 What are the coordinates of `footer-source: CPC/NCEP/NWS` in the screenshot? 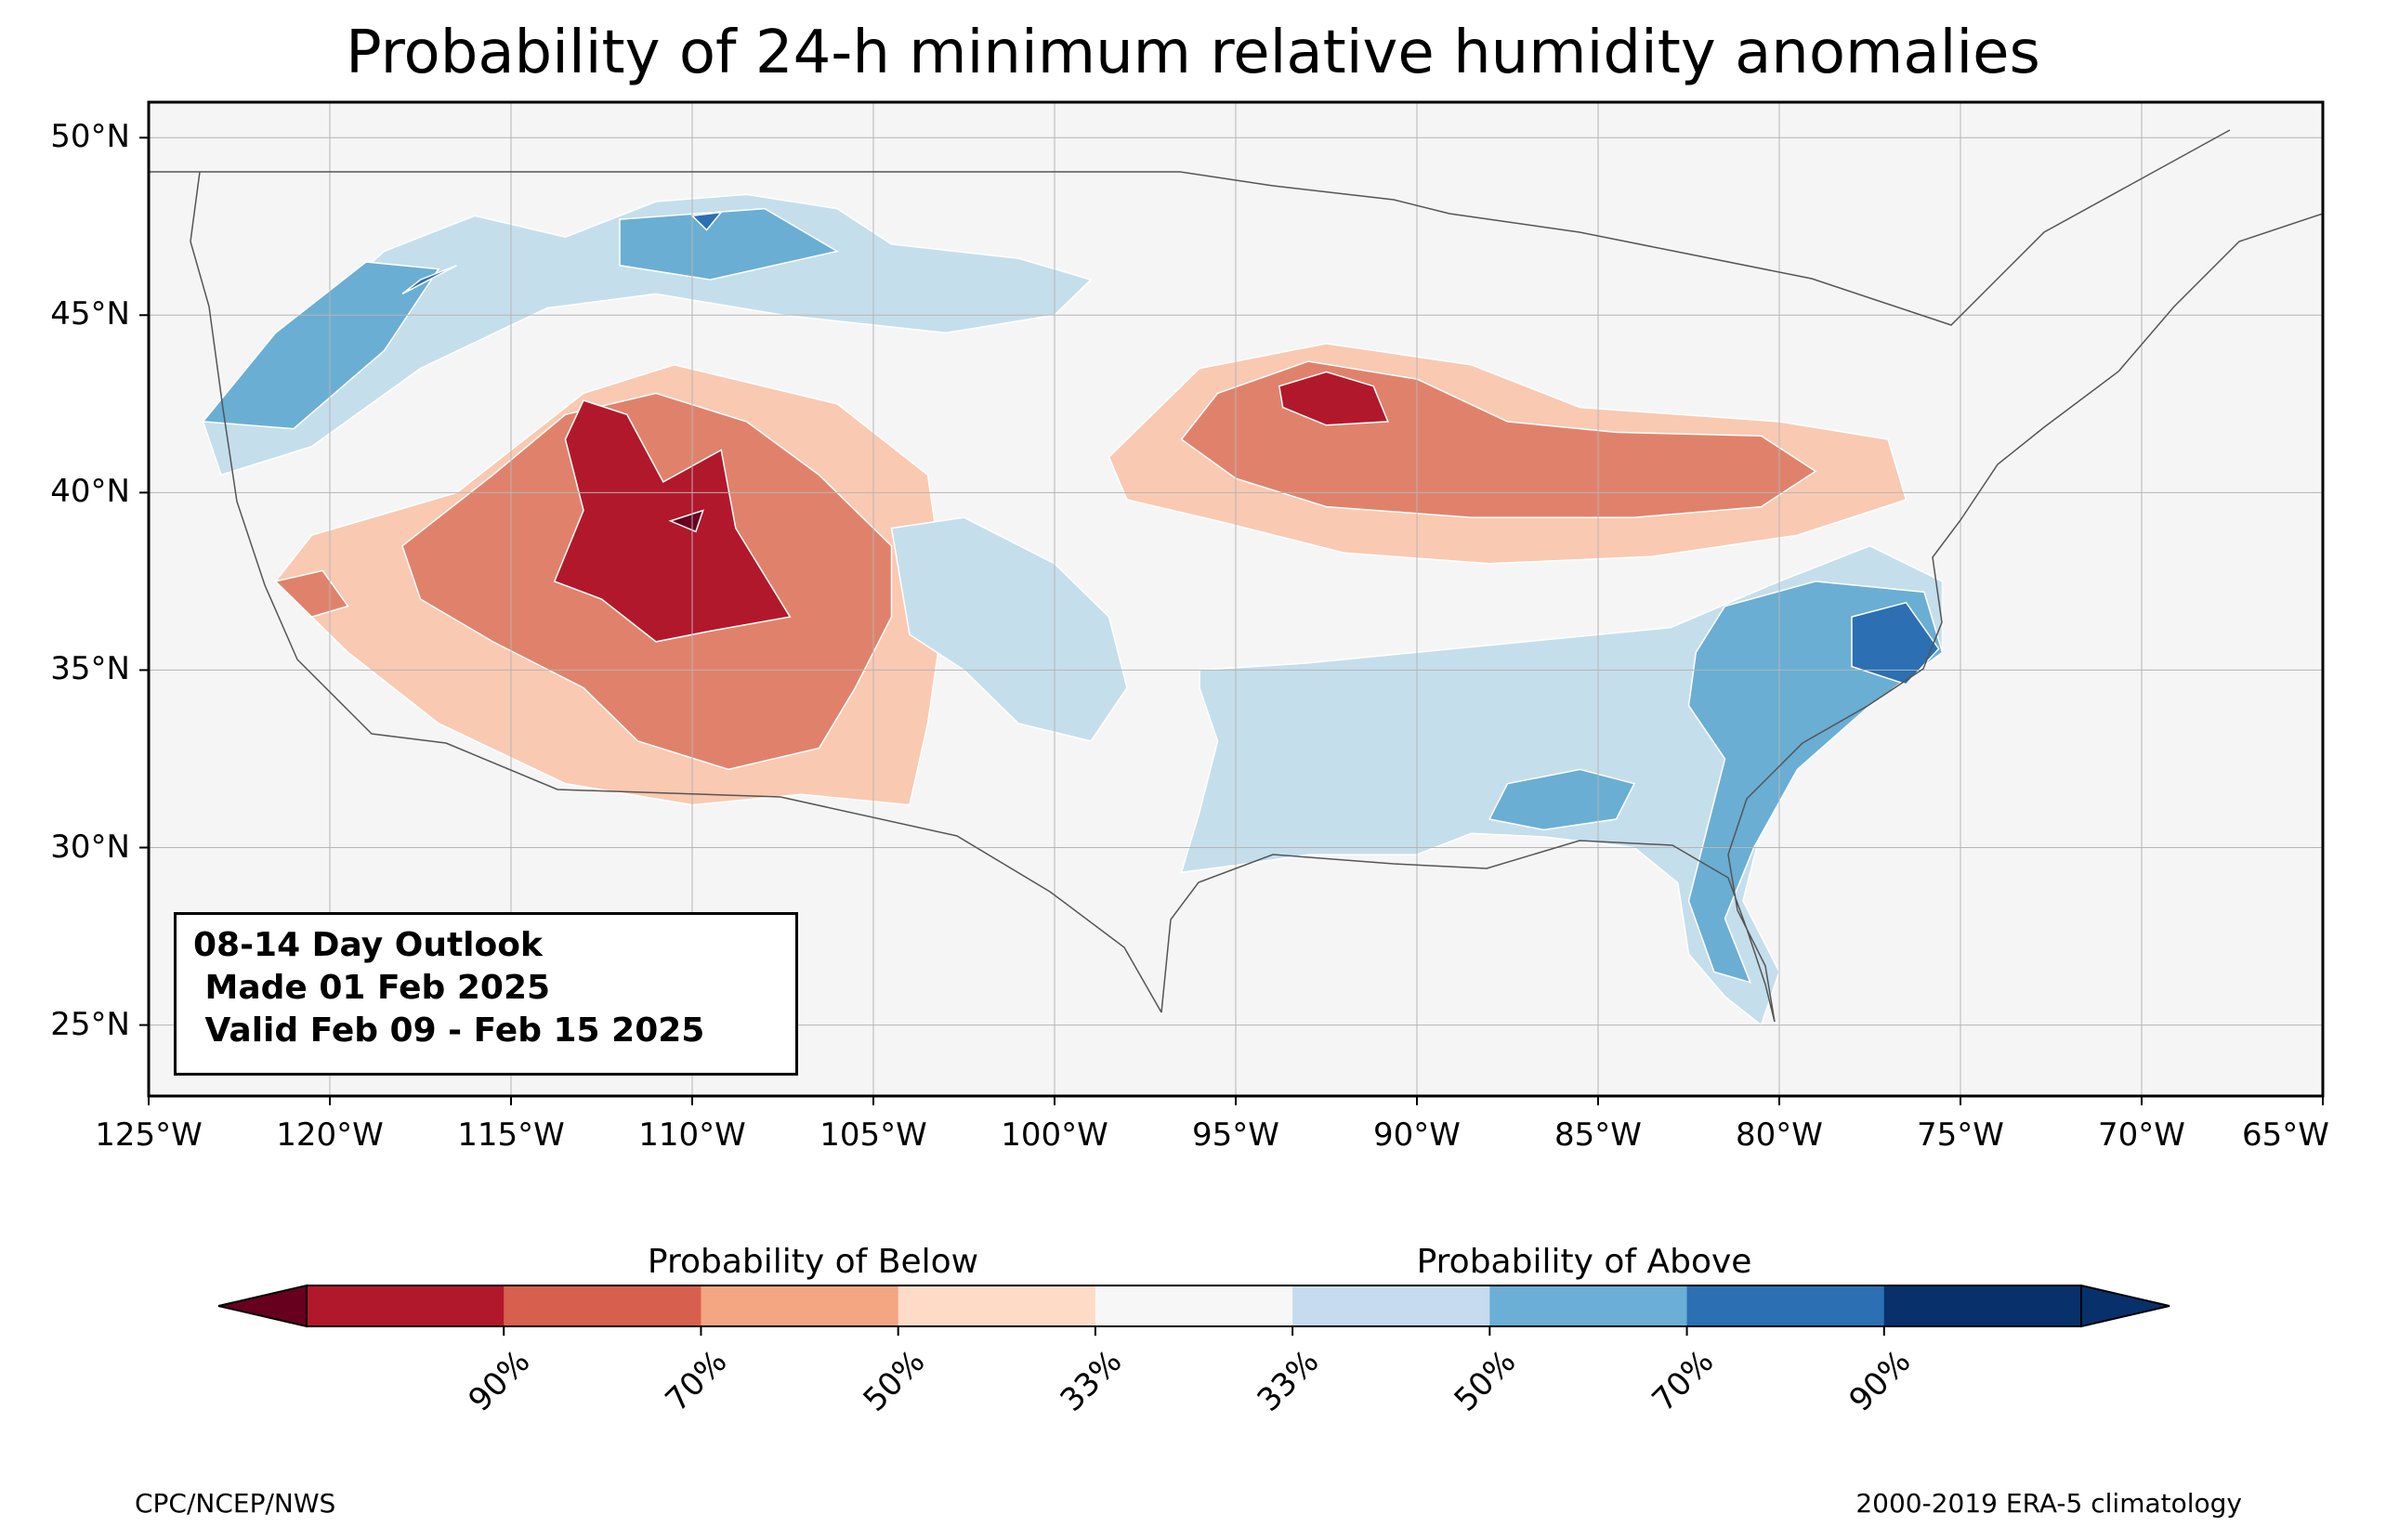 It's located at (235, 1503).